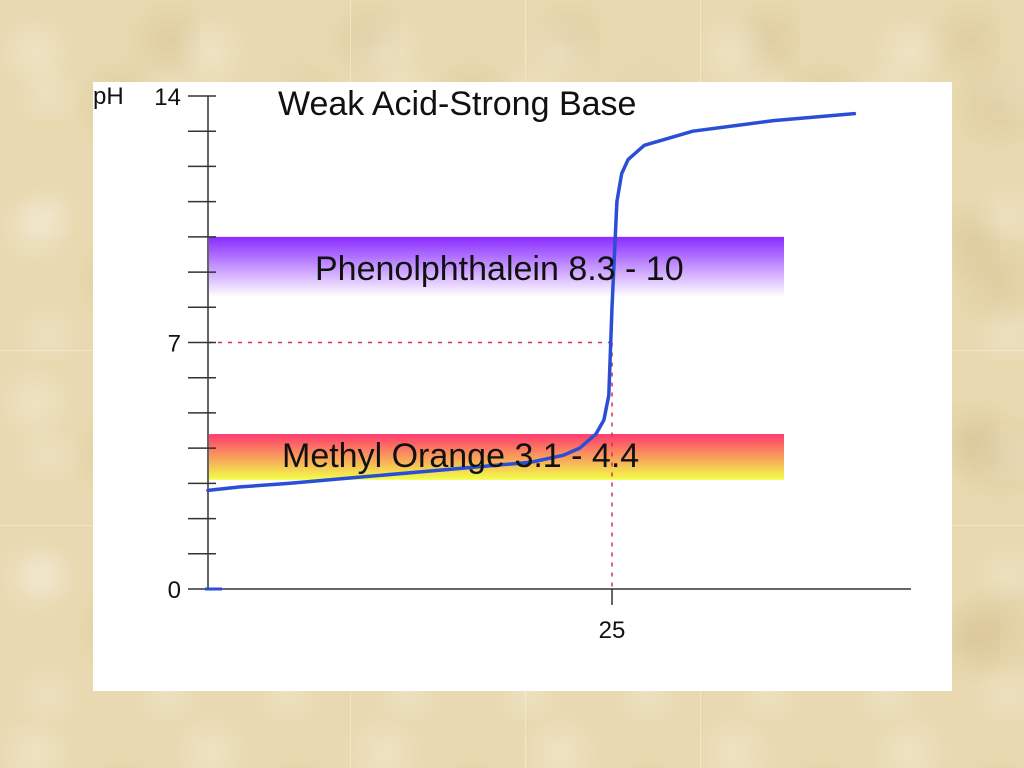 The width and height of the screenshot is (1024, 768). I want to click on y-tick-label: 0, so click(174, 590).